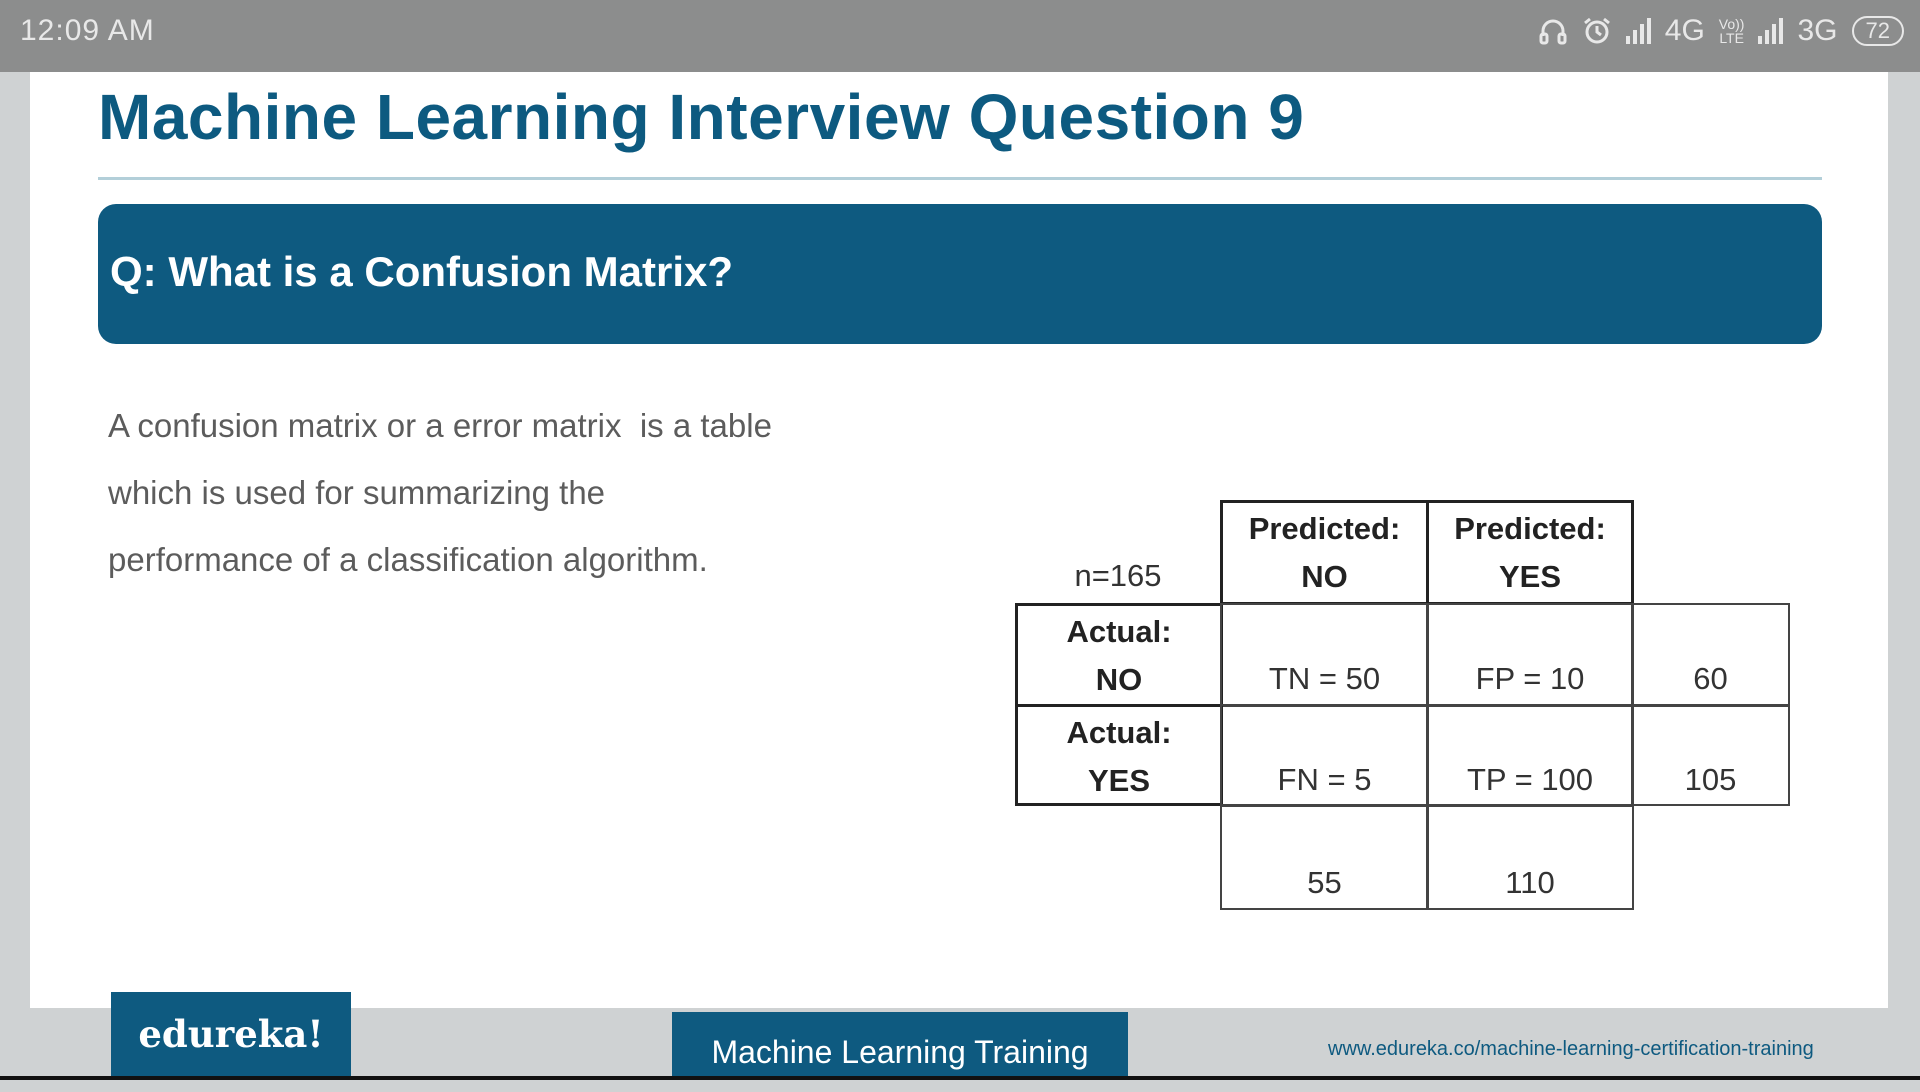 This screenshot has height=1092, width=1920. Describe the element at coordinates (1530, 655) in the screenshot. I see `matrix-cell-fp: FP = 10` at that location.